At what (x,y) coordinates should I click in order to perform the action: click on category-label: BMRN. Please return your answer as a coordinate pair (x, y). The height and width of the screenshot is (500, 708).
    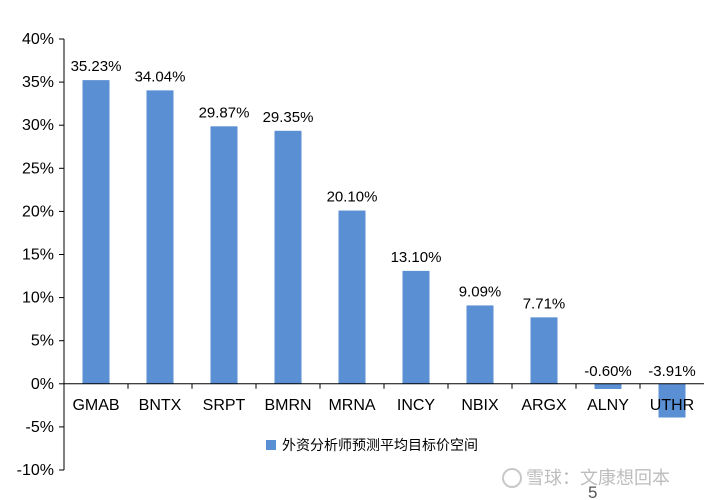
    Looking at the image, I should click on (287, 405).